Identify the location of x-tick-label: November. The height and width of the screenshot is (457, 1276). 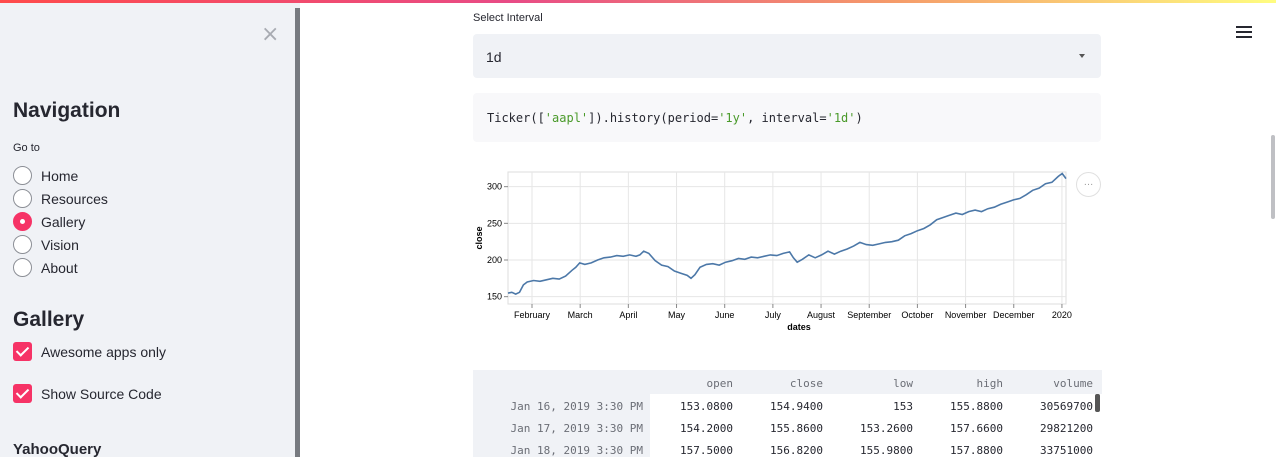
(966, 315).